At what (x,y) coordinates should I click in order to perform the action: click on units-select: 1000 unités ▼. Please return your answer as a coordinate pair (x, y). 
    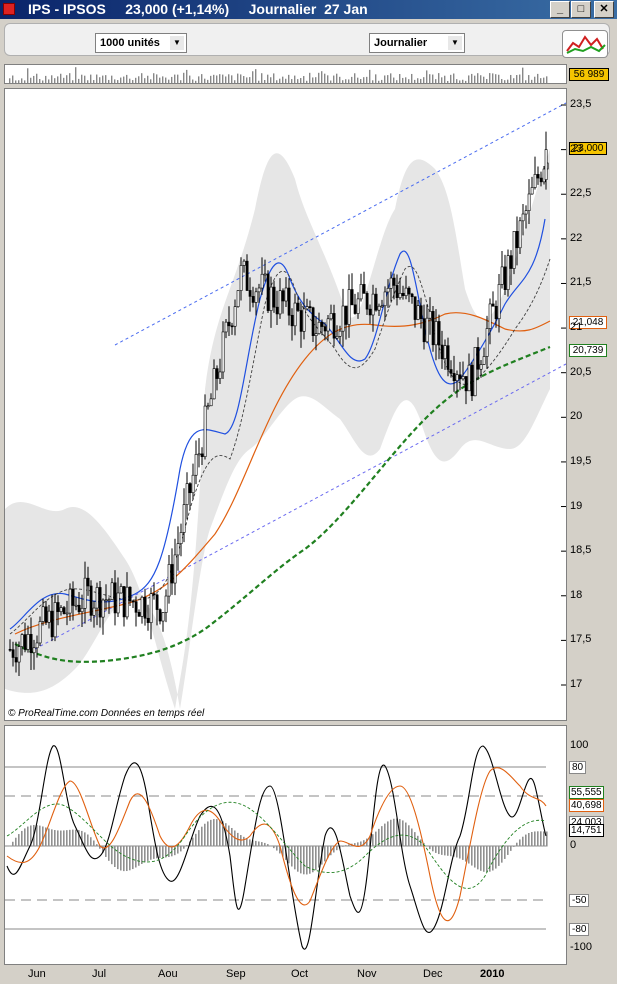
    Looking at the image, I should click on (141, 43).